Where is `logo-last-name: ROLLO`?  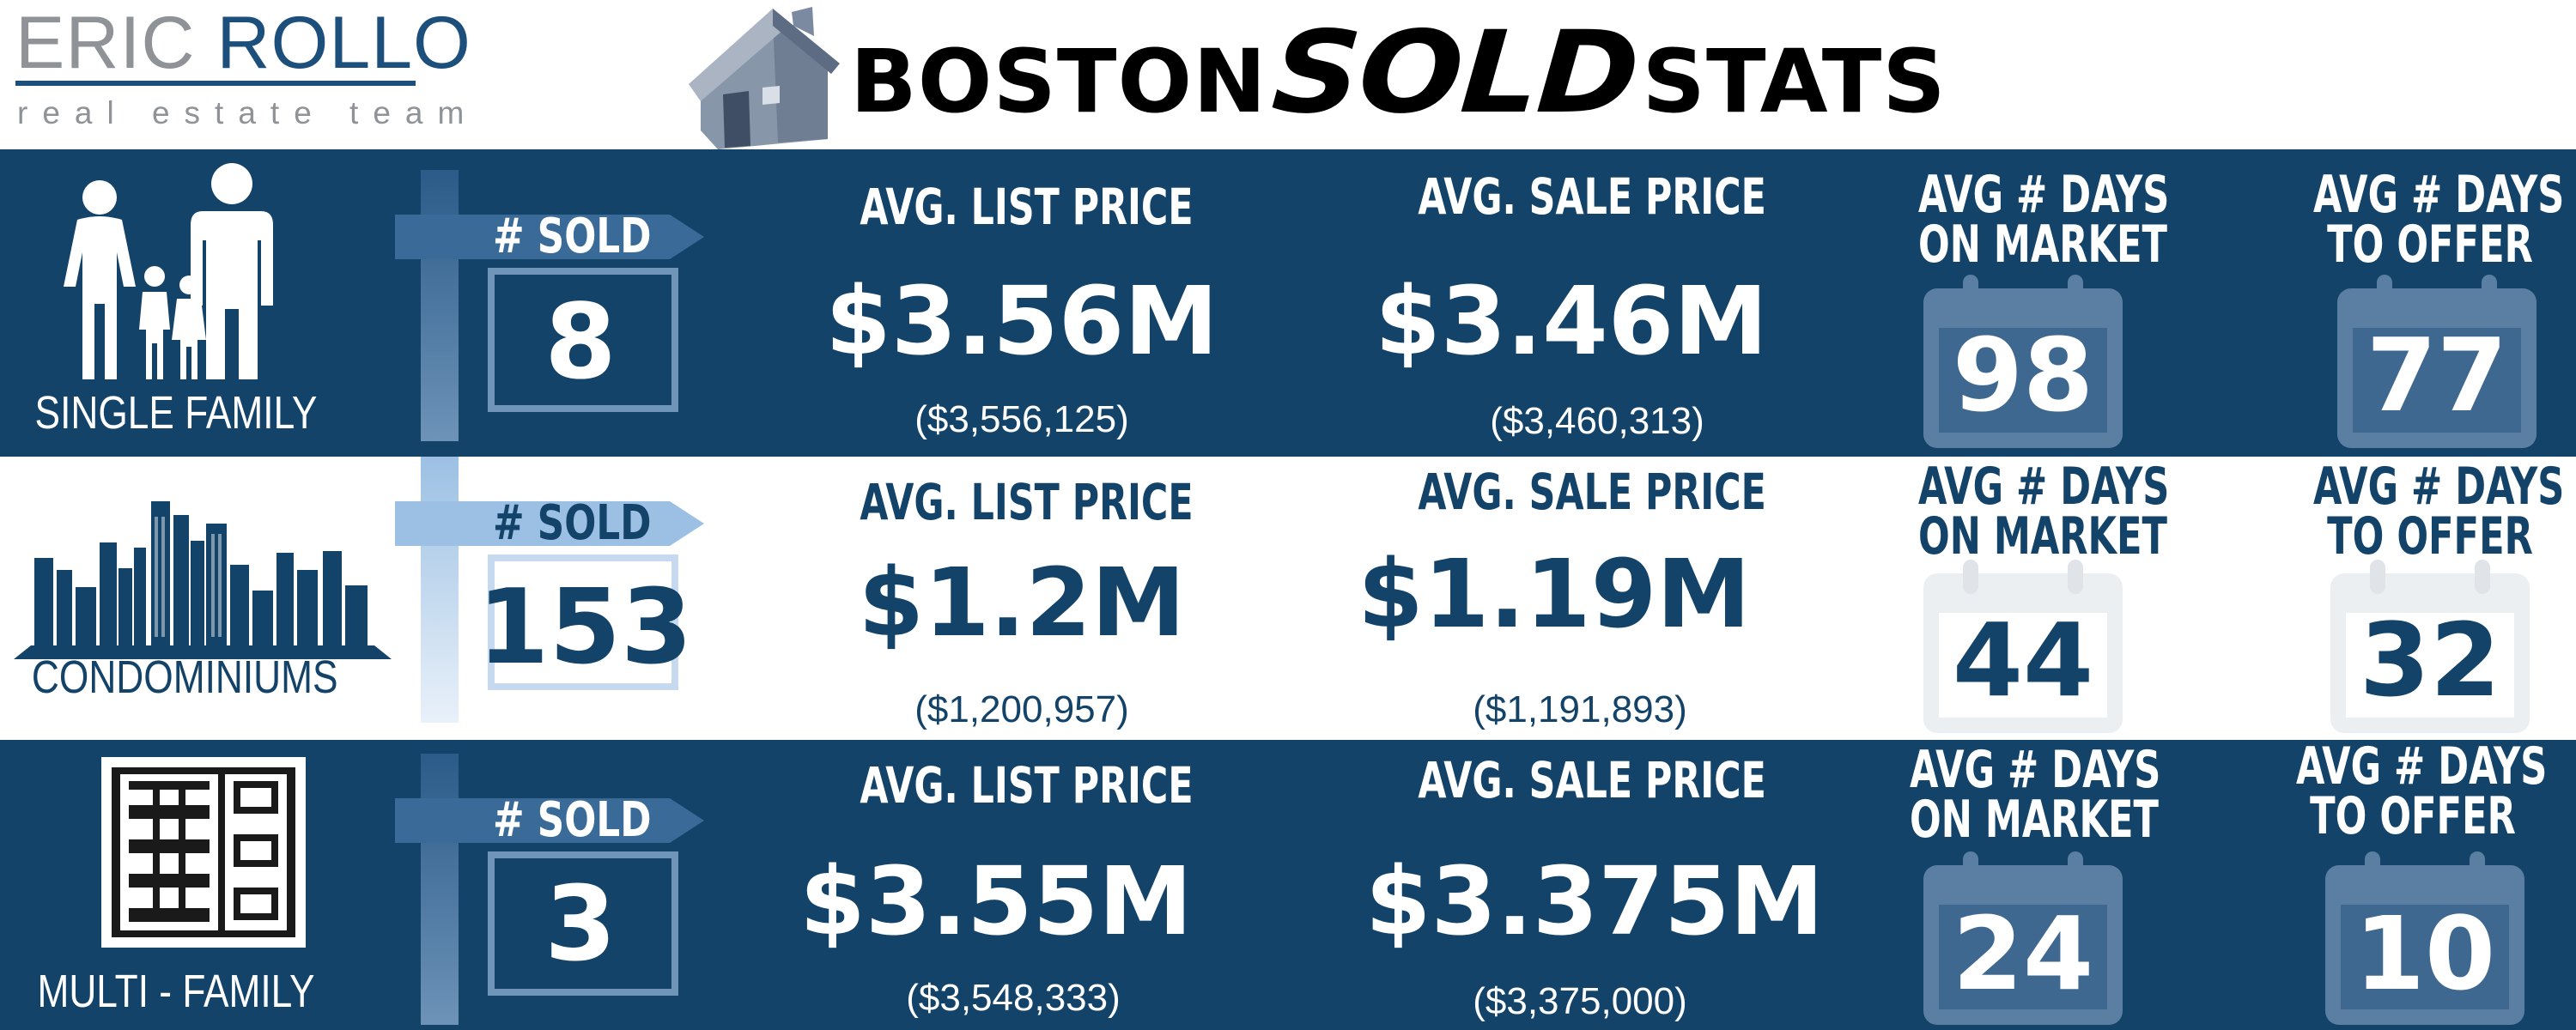 logo-last-name: ROLLO is located at coordinates (344, 43).